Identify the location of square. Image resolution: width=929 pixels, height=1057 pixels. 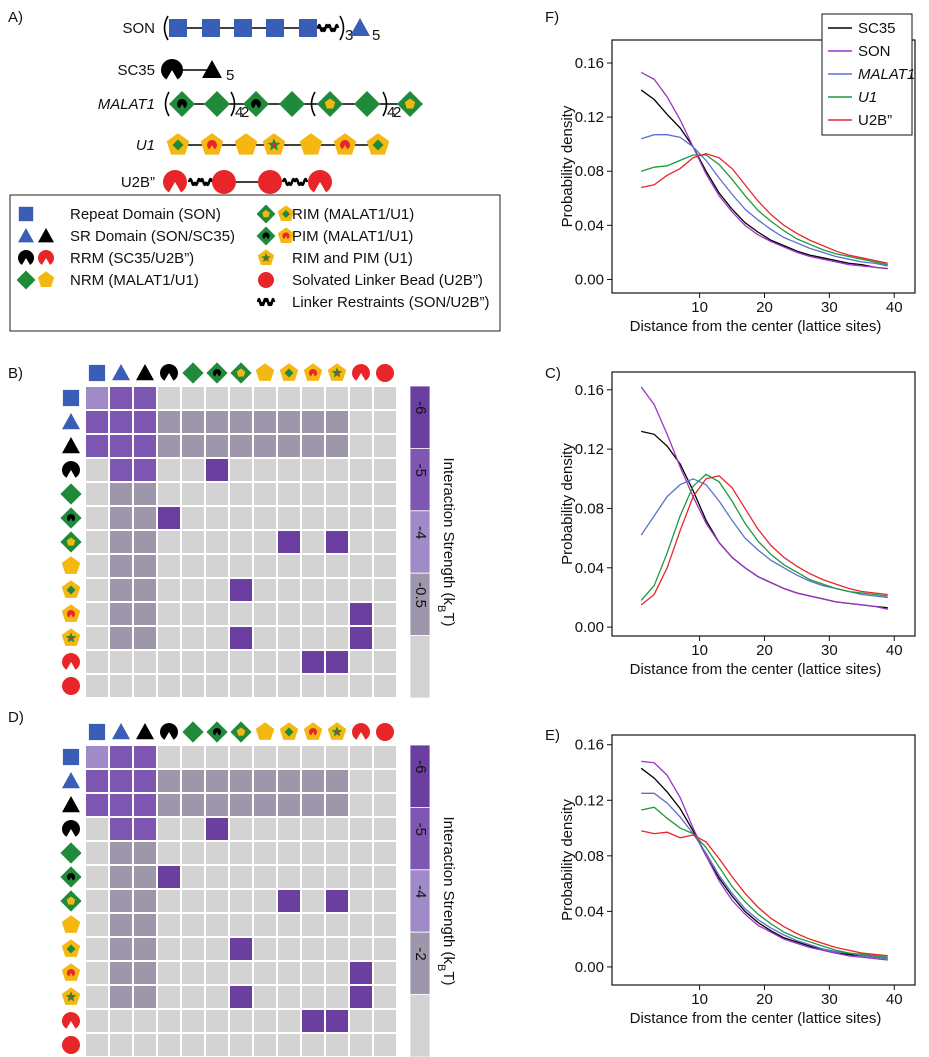
(275, 28).